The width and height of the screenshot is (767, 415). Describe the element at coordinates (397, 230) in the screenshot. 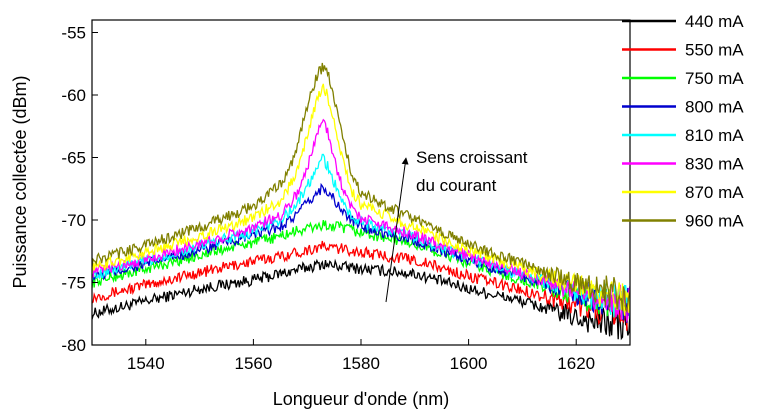

I see `annotation-arrow` at that location.